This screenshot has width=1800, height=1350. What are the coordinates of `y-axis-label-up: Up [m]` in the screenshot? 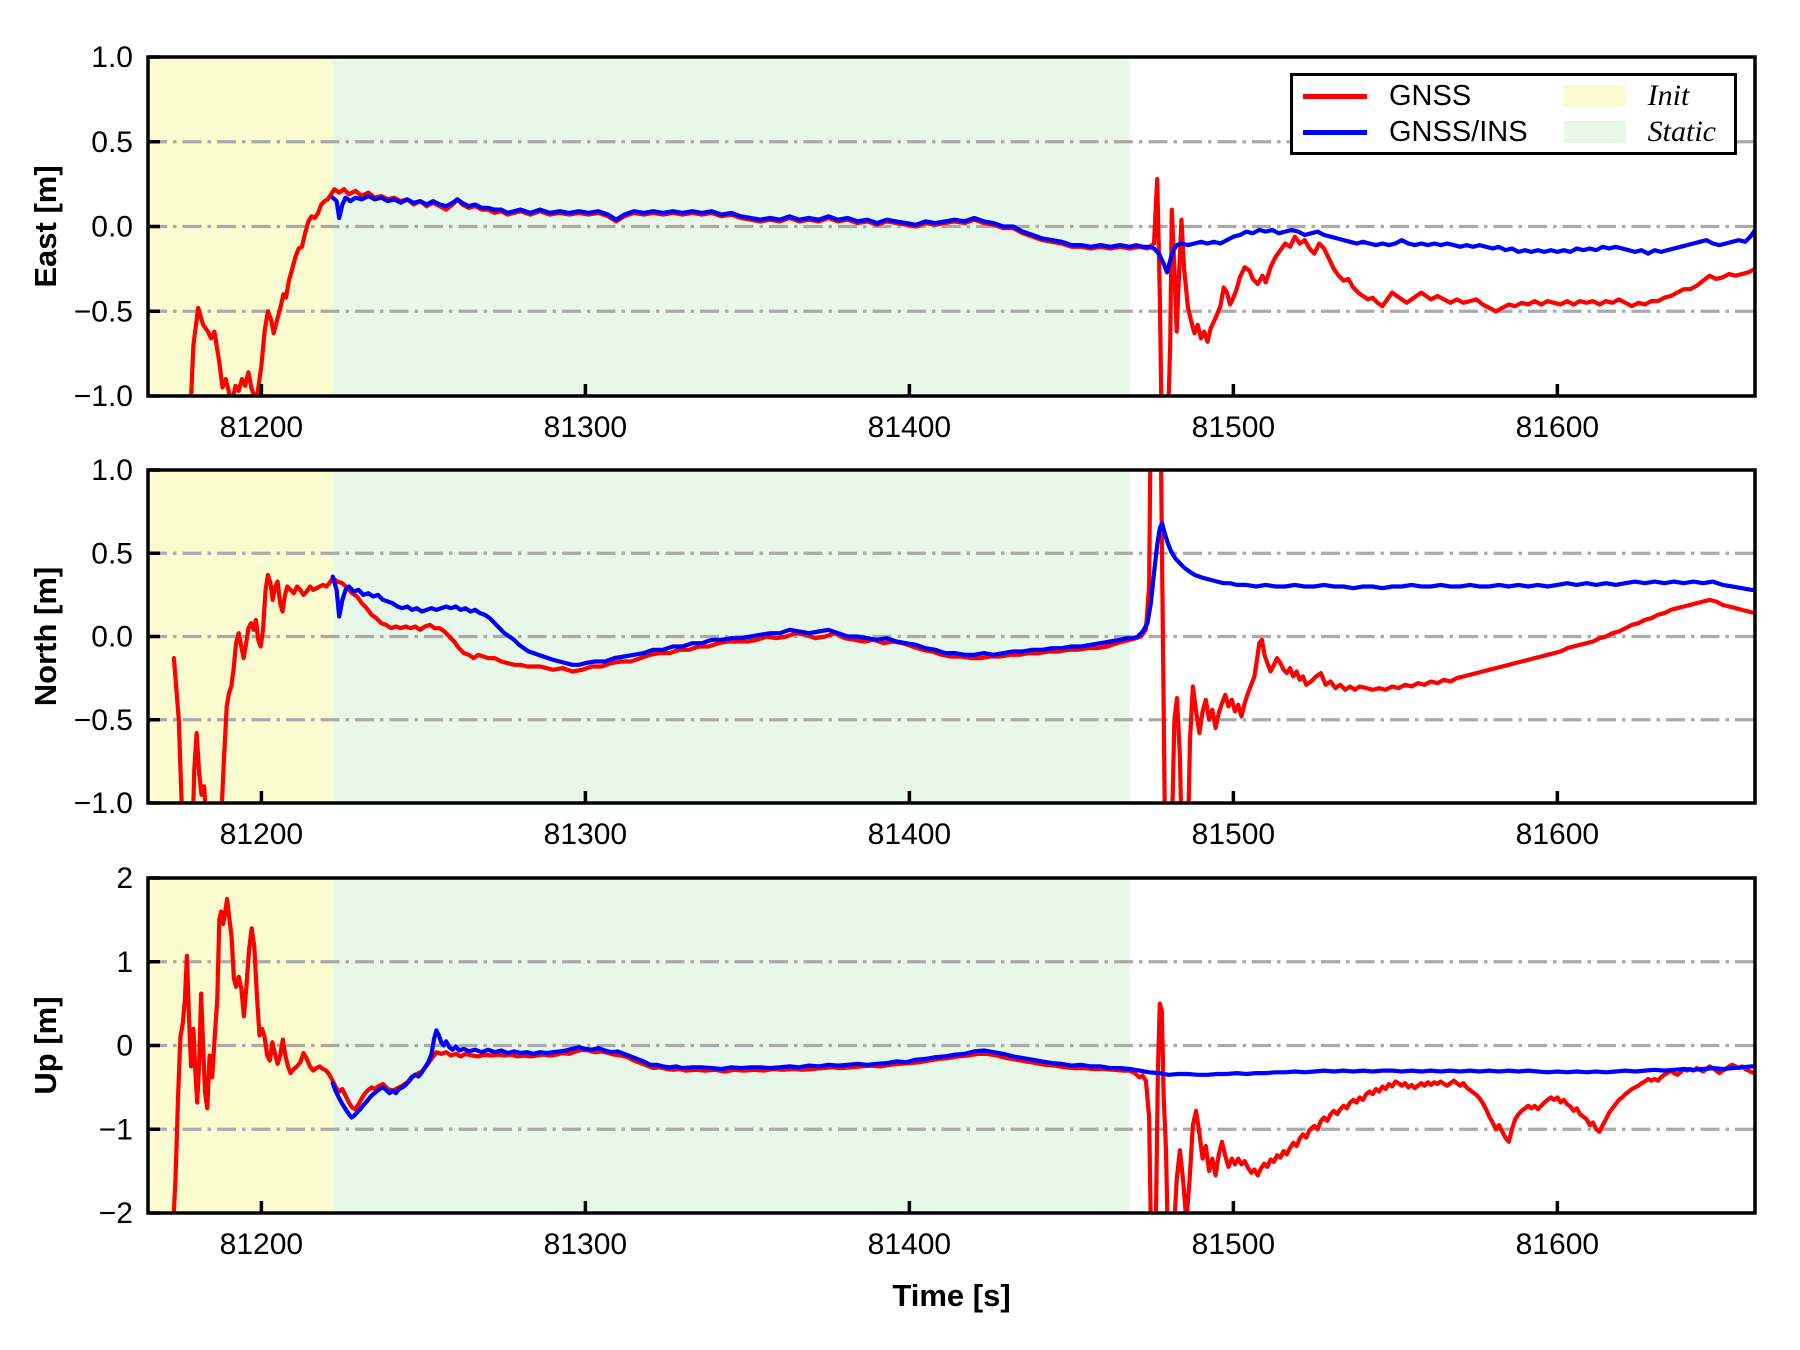 It's located at (45, 1045).